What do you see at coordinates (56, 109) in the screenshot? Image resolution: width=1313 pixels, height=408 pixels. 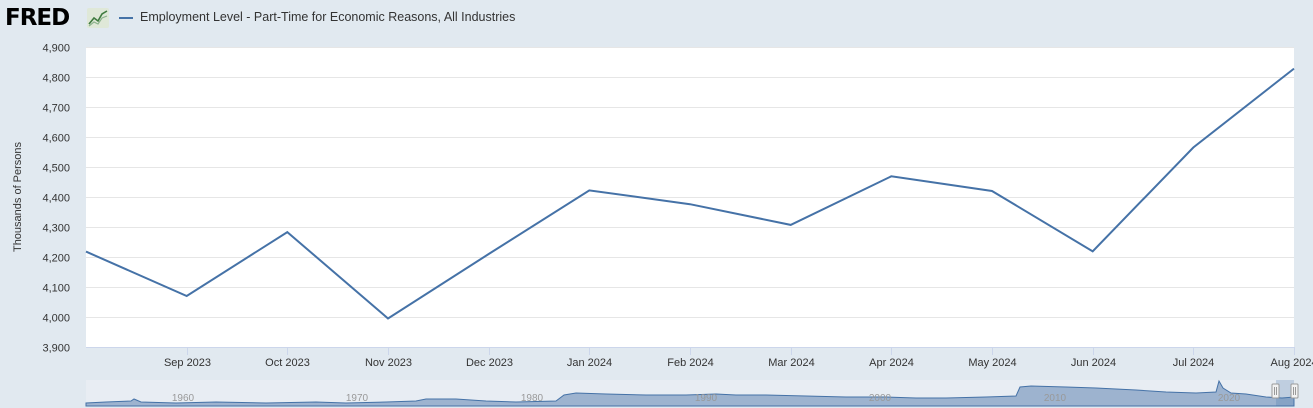 I see `y-tick-label: 4,700` at bounding box center [56, 109].